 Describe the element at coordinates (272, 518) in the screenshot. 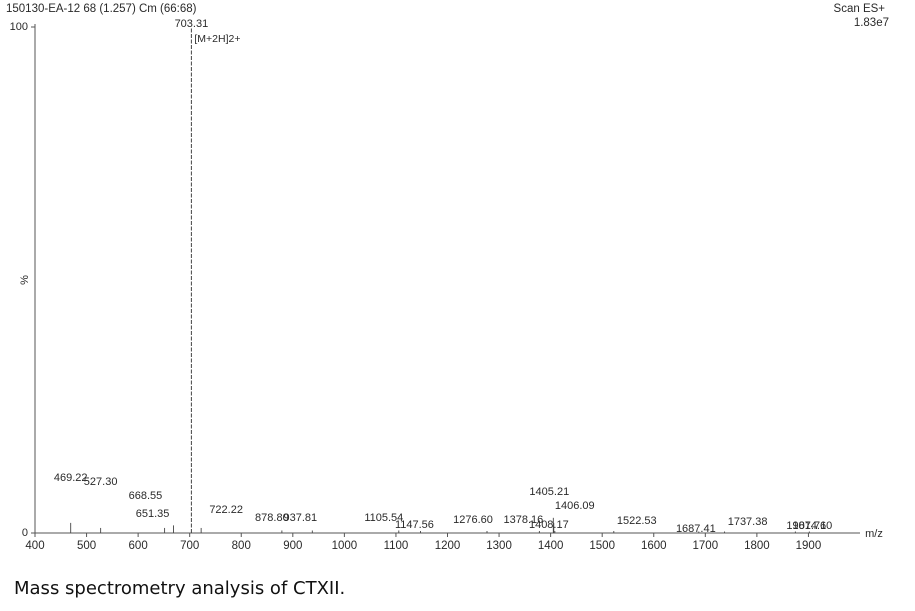

I see `peak-label: 878.80` at that location.